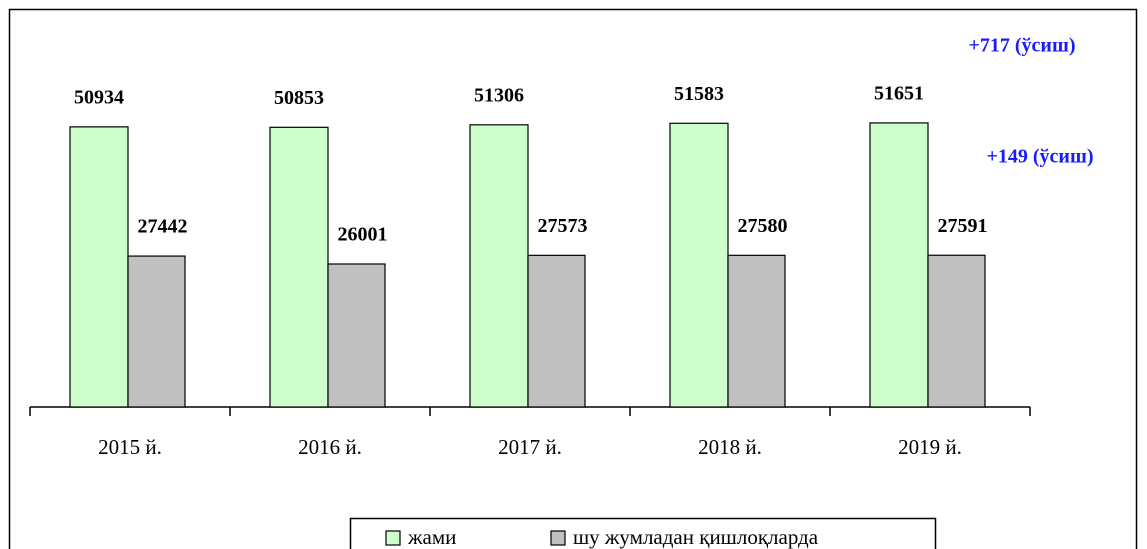  What do you see at coordinates (530, 447) in the screenshot?
I see `x-tick-label: 2017 й.` at bounding box center [530, 447].